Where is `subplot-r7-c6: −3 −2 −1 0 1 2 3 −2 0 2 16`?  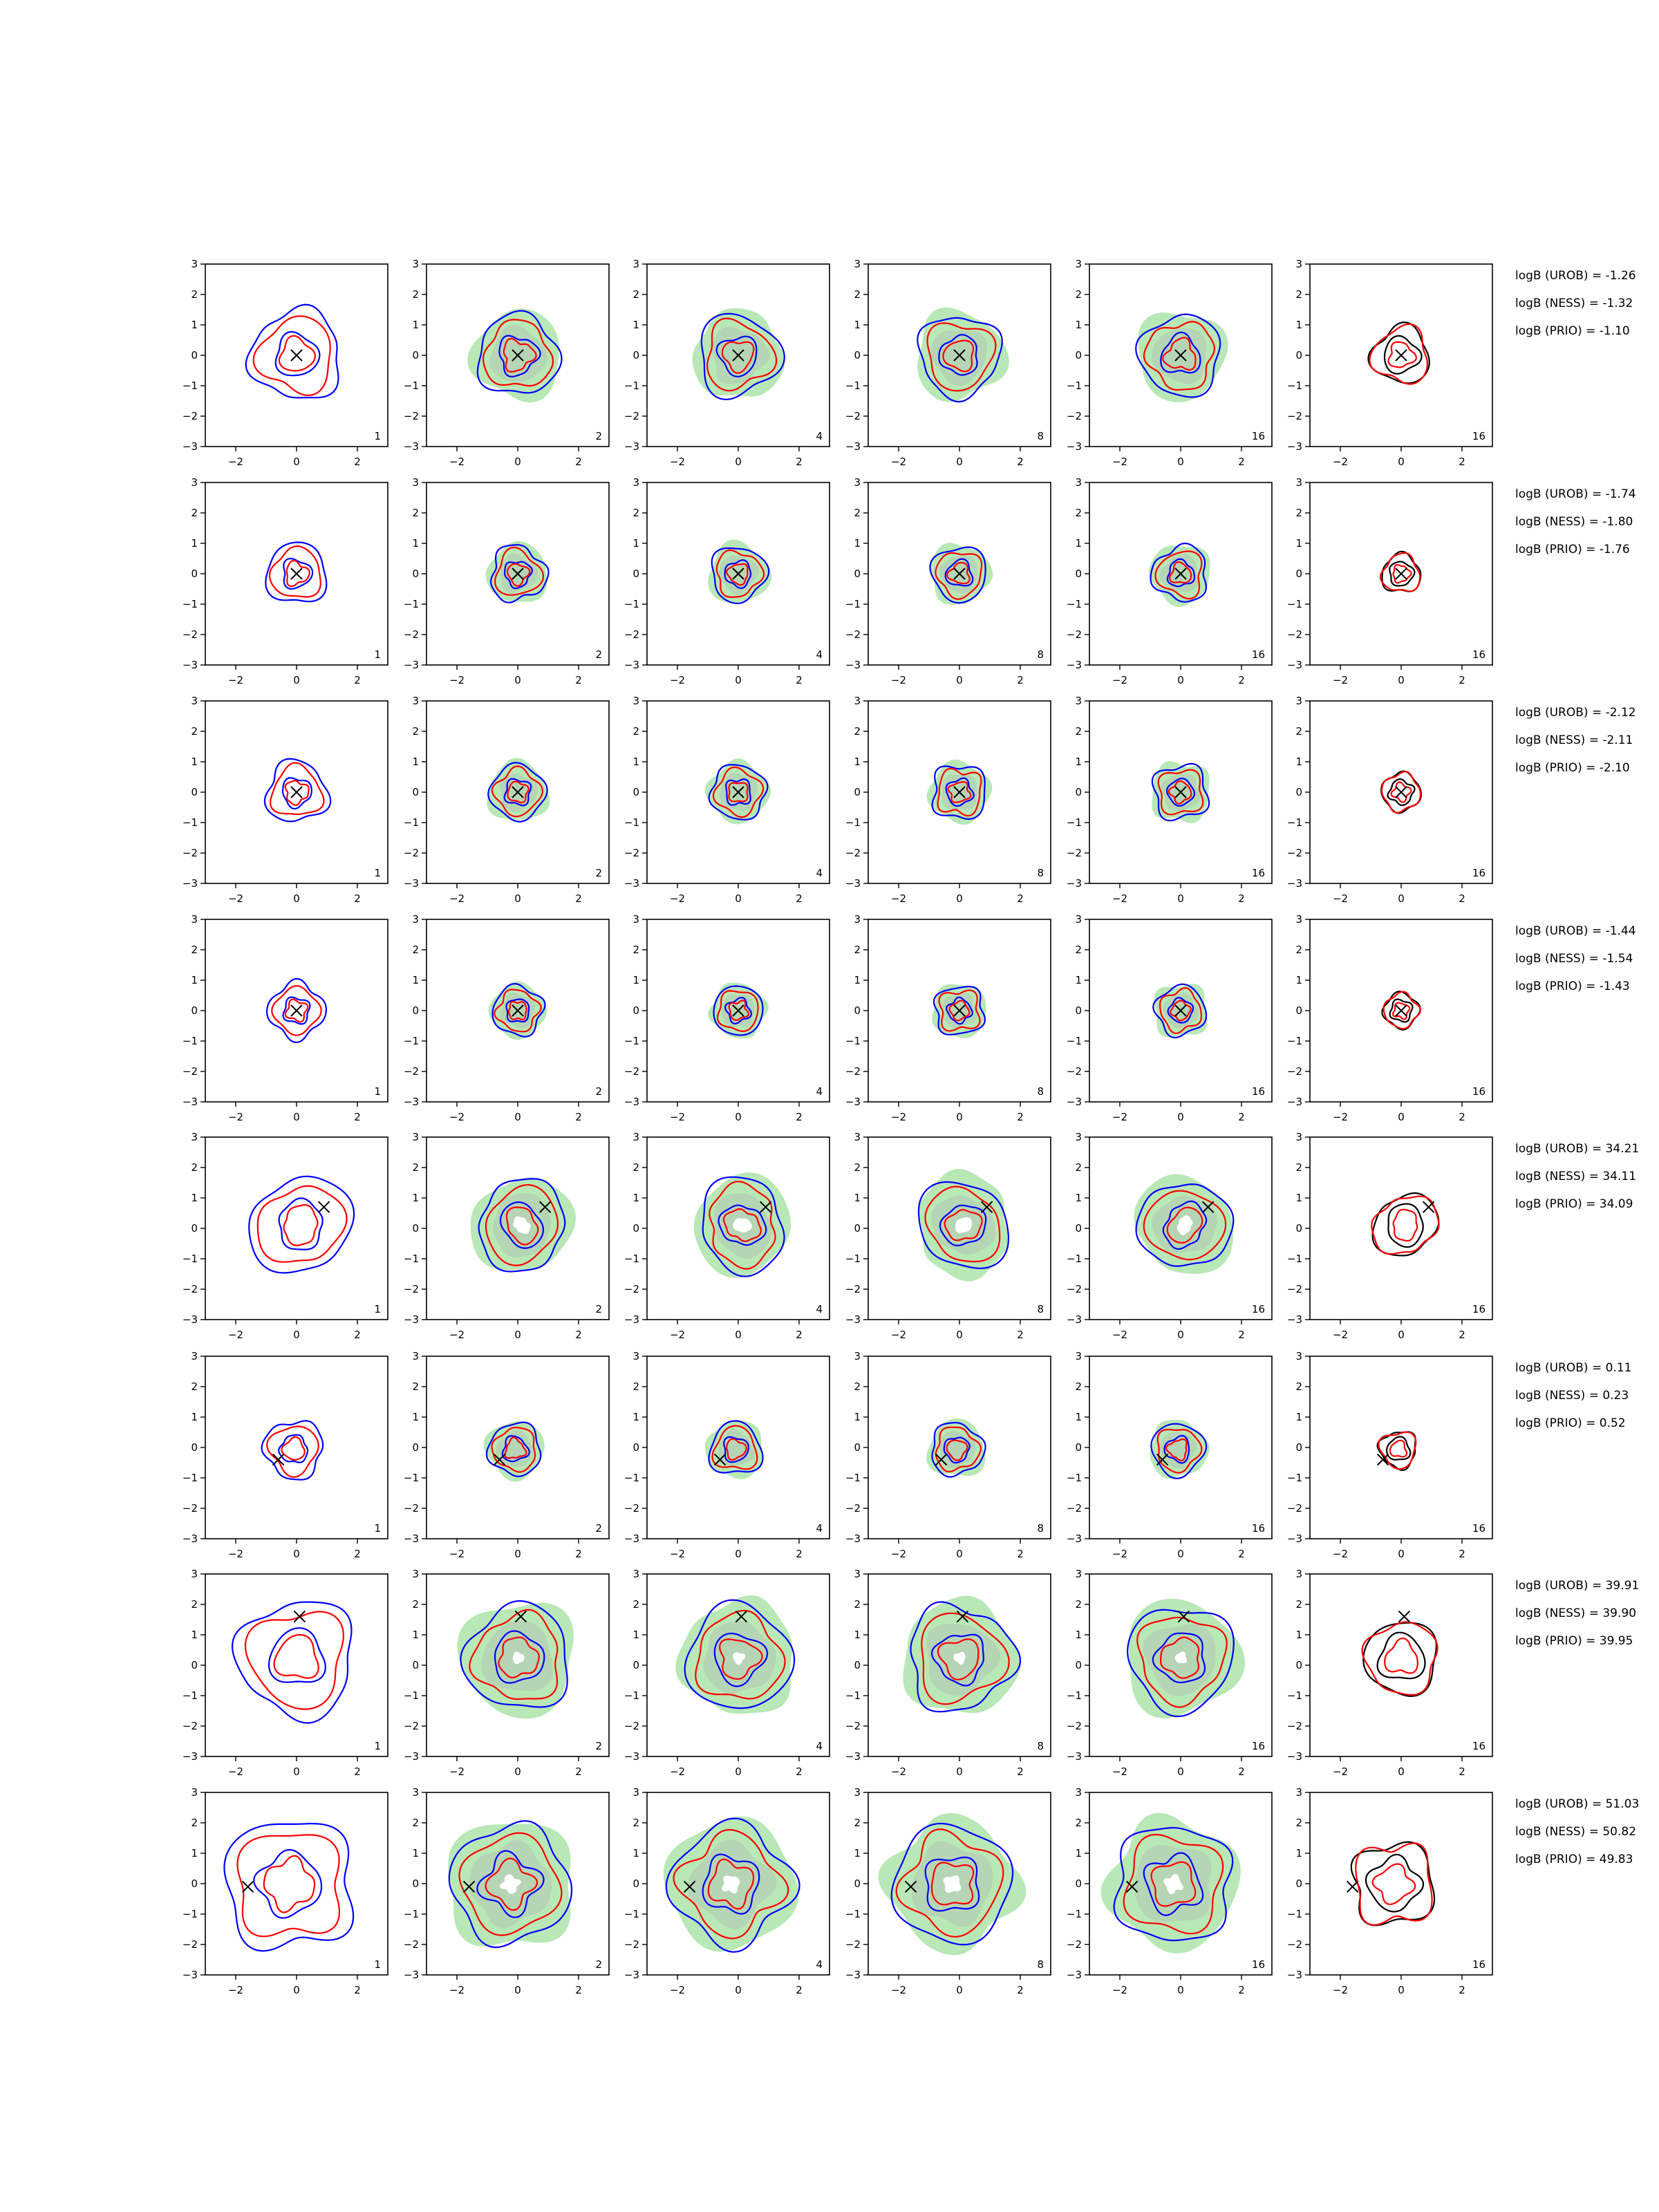 subplot-r7-c6: −3 −2 −1 0 1 2 3 −2 0 2 16 is located at coordinates (1390, 1673).